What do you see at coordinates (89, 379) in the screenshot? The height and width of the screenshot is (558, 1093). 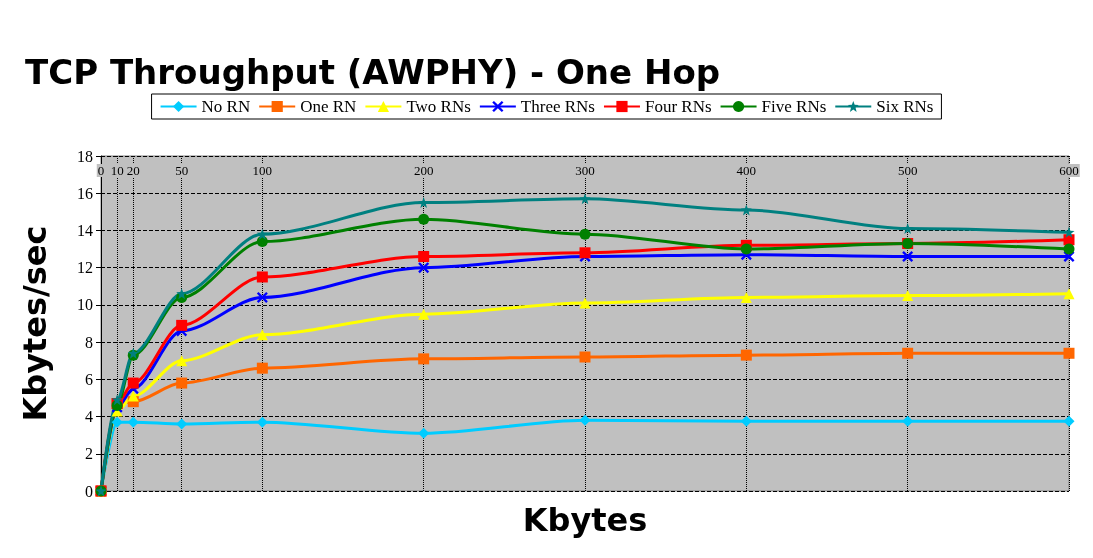 I see `y-tick-label: 6` at bounding box center [89, 379].